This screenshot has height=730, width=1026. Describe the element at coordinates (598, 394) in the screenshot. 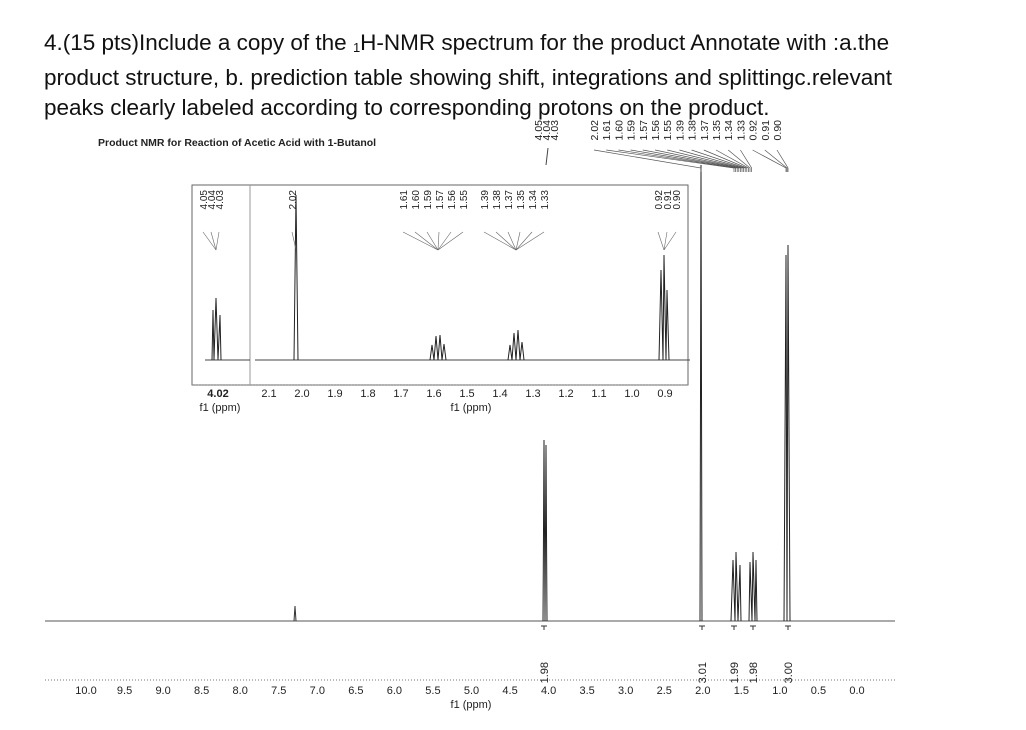

I see `inset-tick-label: 1.1` at that location.